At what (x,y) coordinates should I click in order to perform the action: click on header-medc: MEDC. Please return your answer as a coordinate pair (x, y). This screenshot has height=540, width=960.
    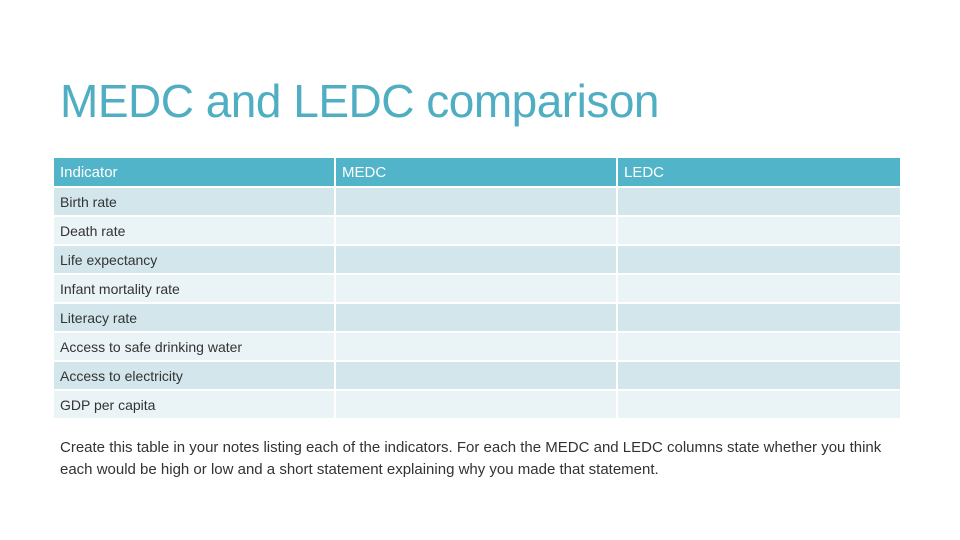
    Looking at the image, I should click on (477, 173).